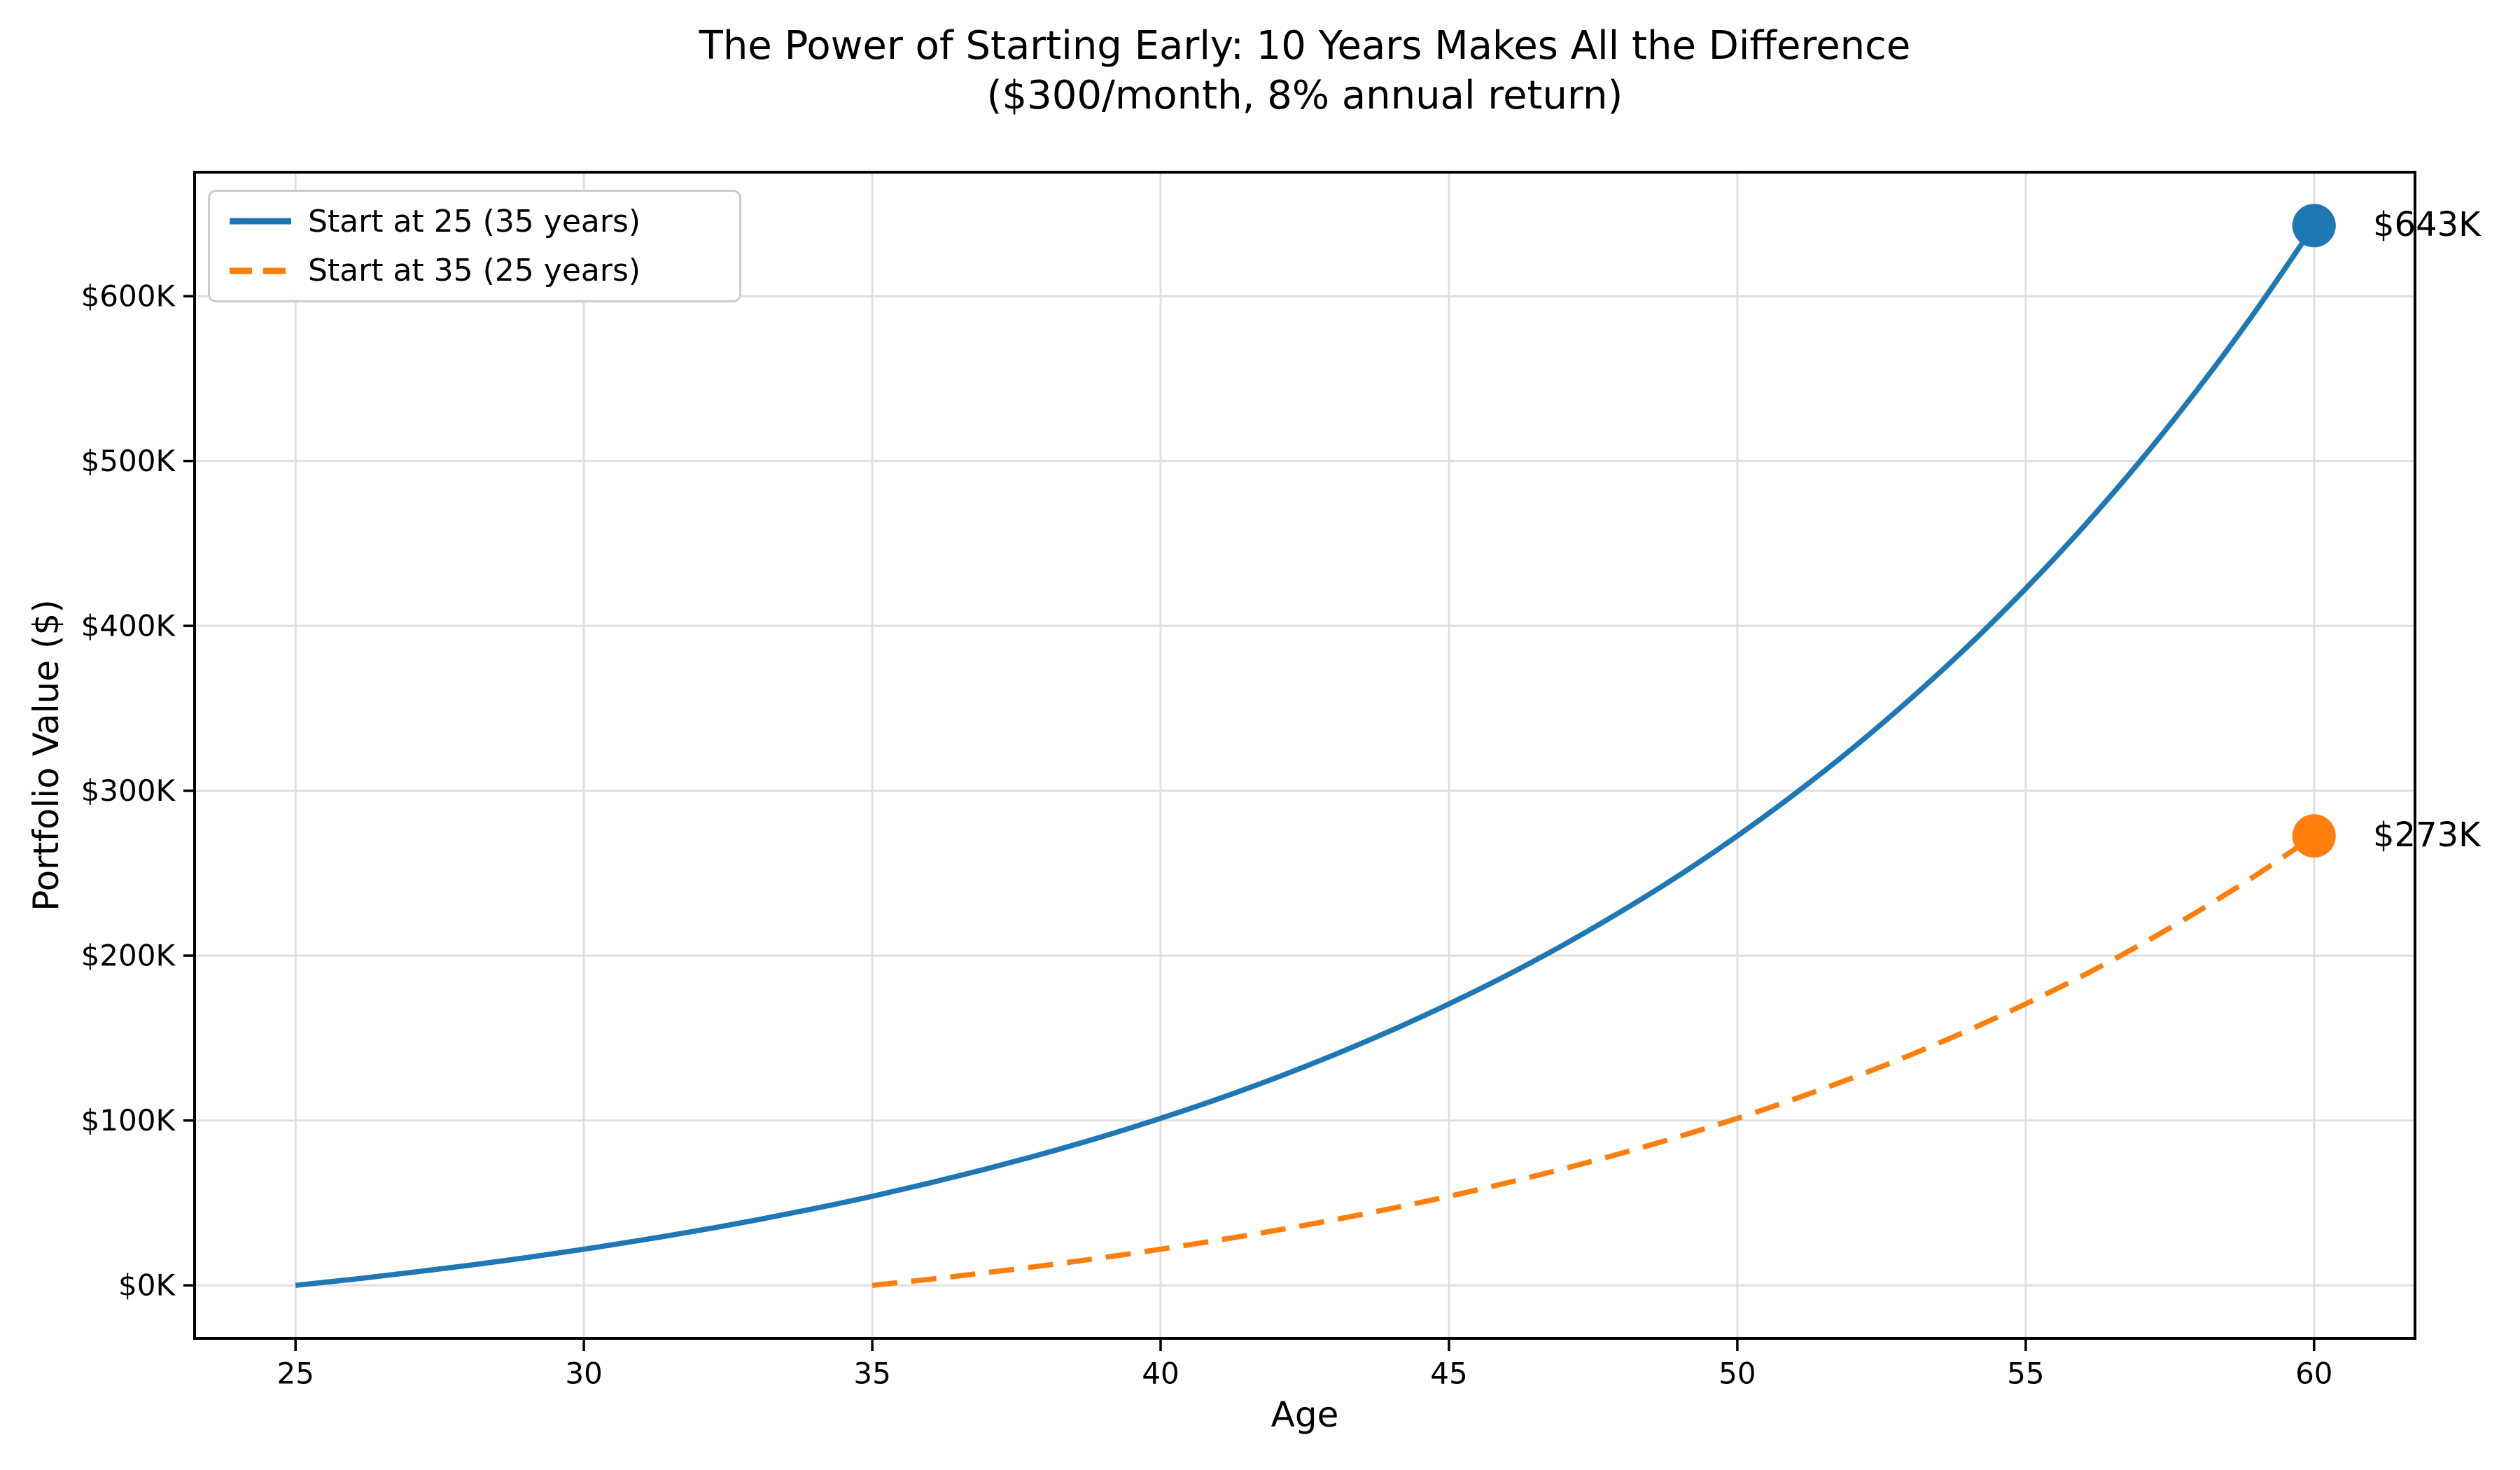  I want to click on y-tick-label: $300K, so click(128, 791).